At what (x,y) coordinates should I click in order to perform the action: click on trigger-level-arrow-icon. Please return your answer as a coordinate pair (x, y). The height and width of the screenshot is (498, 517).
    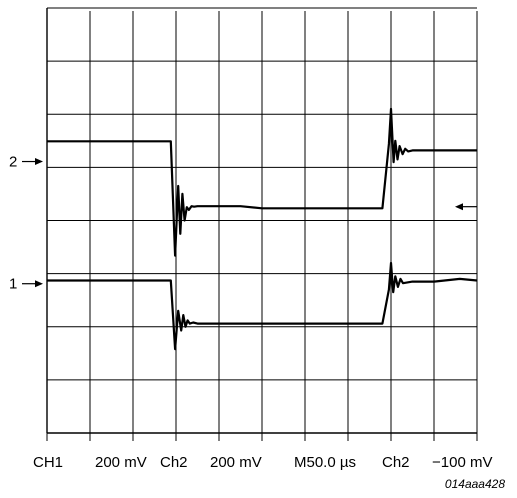
    Looking at the image, I should click on (466, 207).